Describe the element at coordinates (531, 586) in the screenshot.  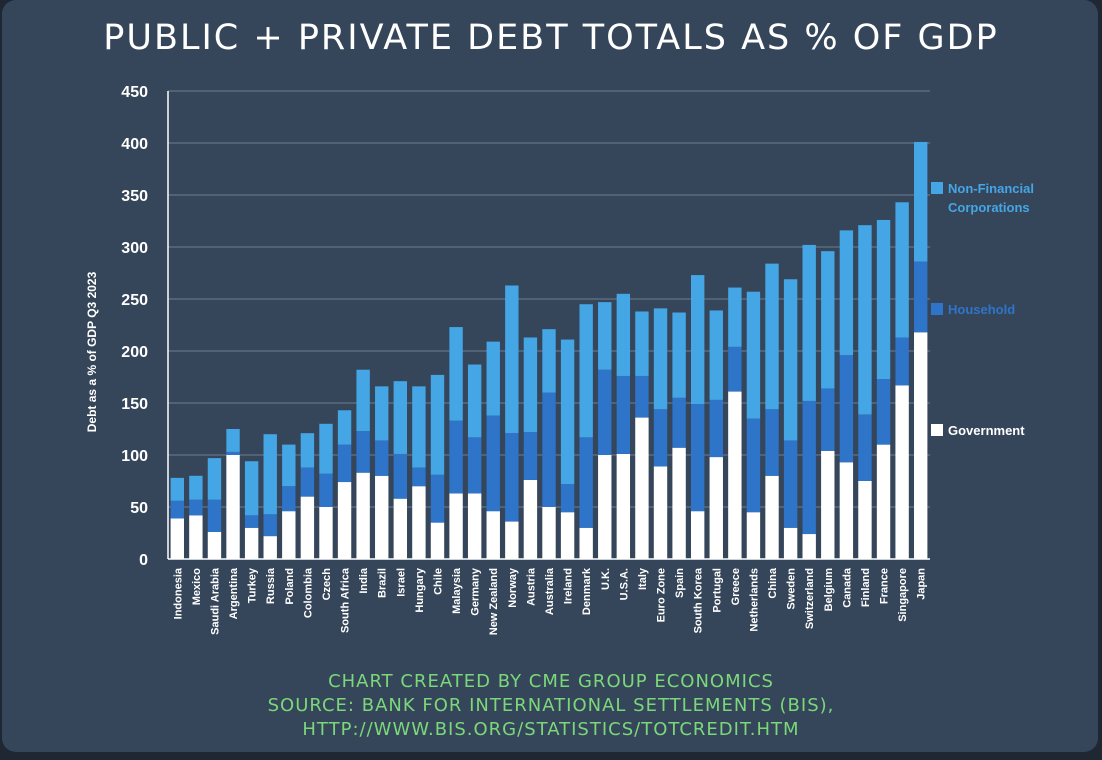
I see `x-tick-label: Austria` at that location.